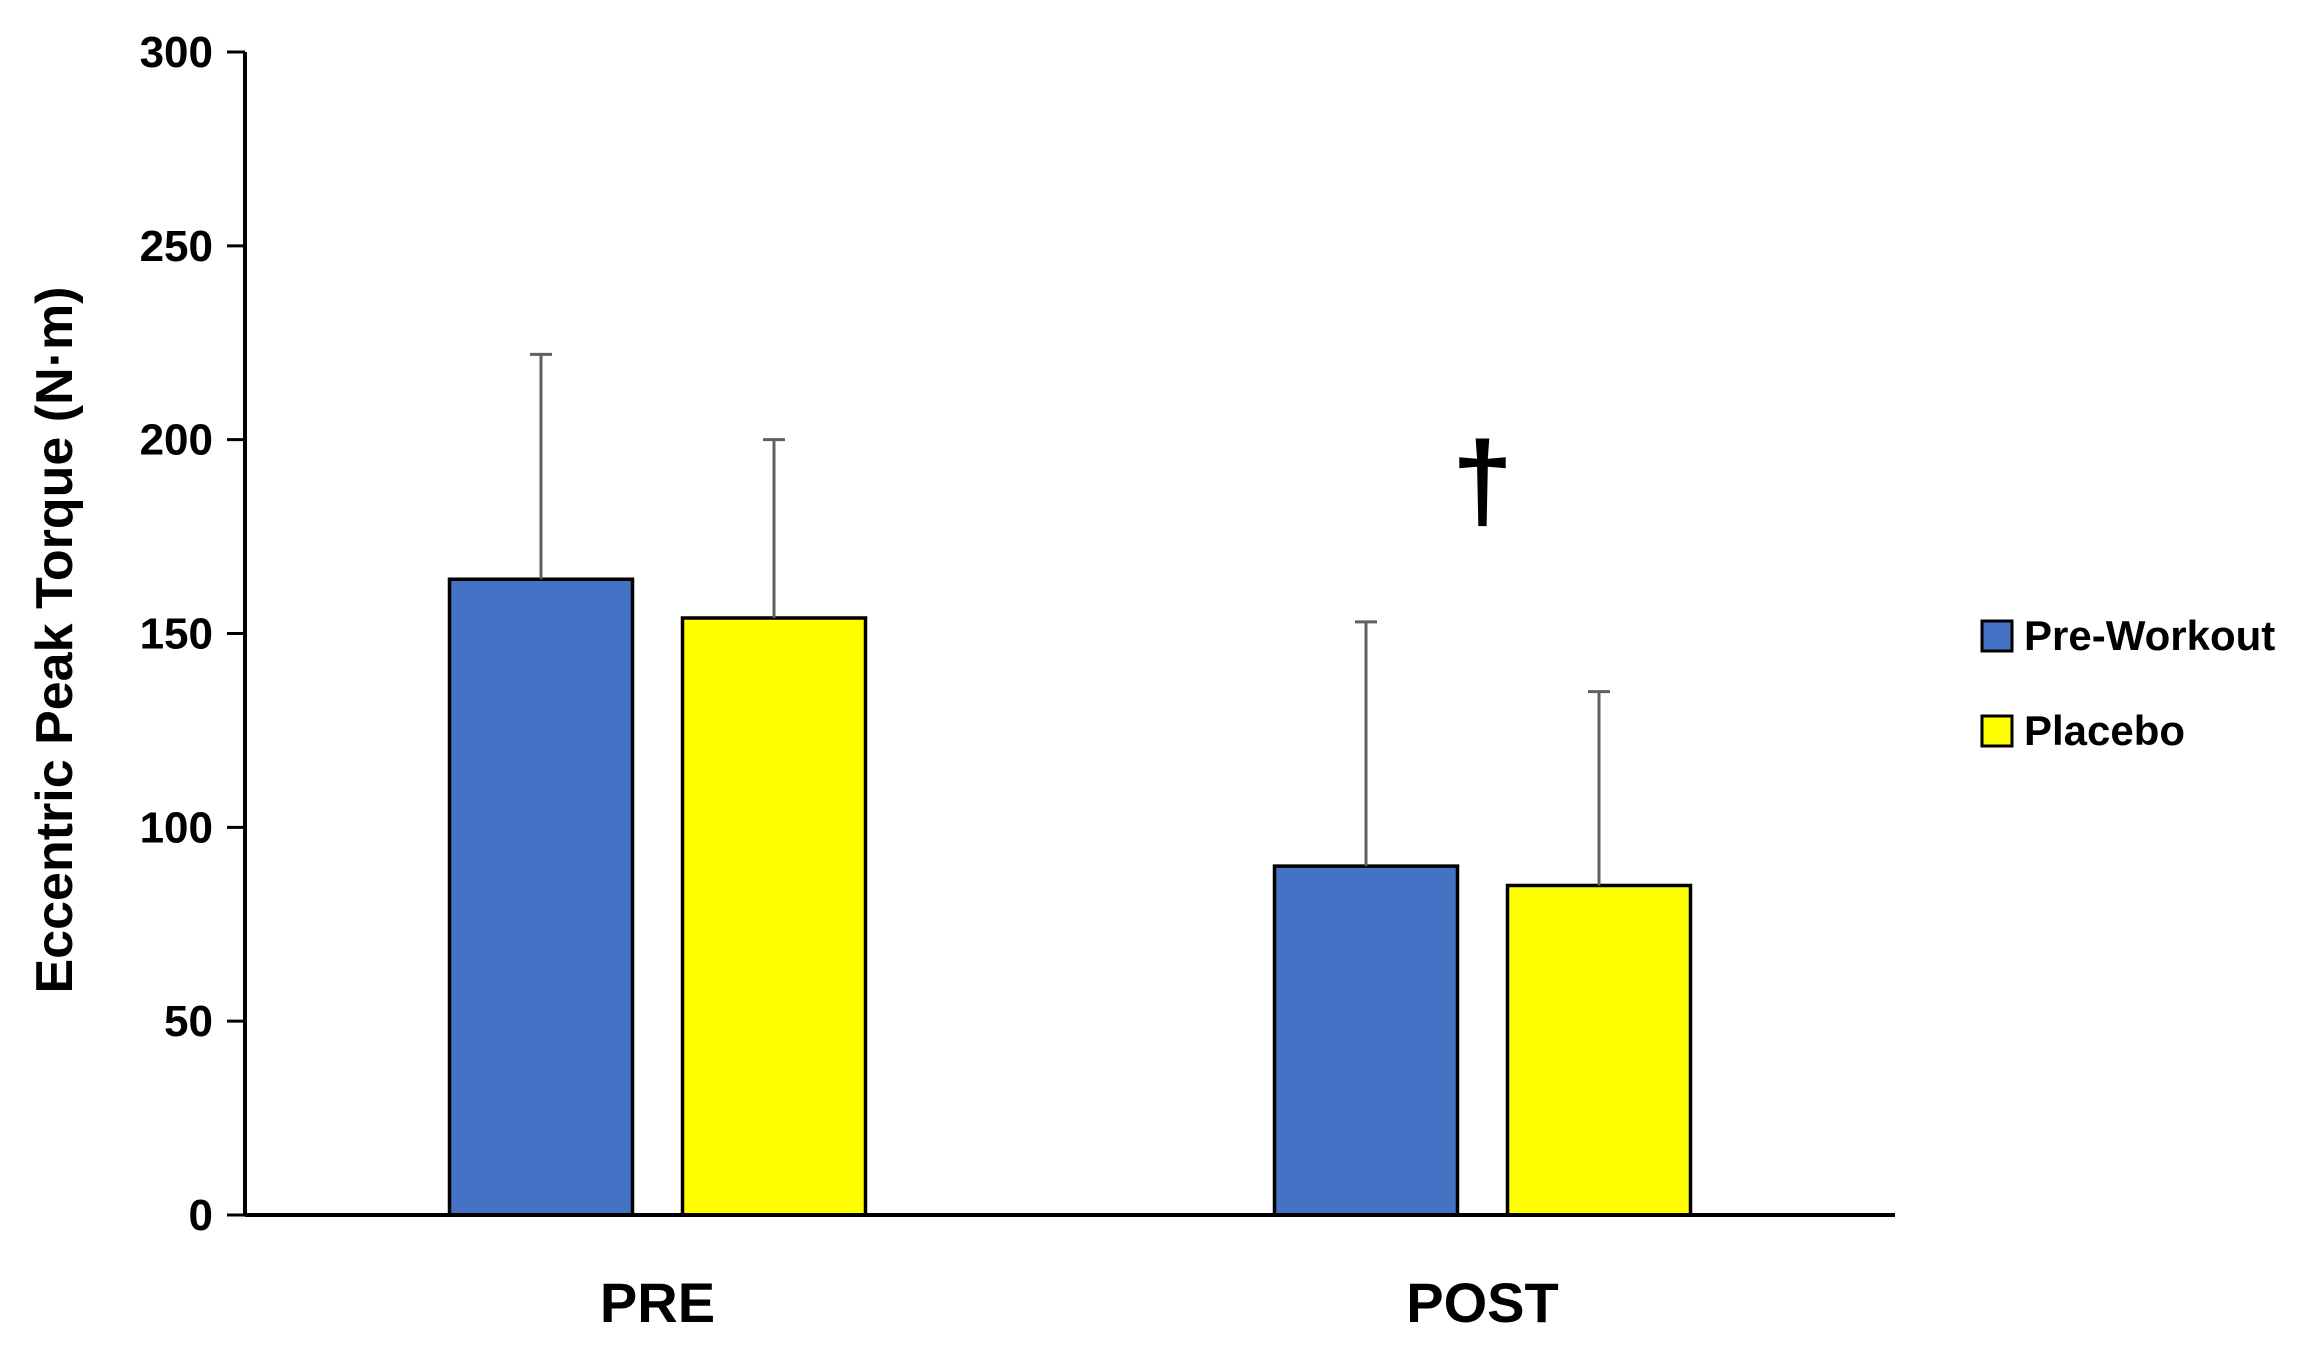 Image resolution: width=2306 pixels, height=1357 pixels. What do you see at coordinates (1482, 1302) in the screenshot?
I see `category-label-post: POST` at bounding box center [1482, 1302].